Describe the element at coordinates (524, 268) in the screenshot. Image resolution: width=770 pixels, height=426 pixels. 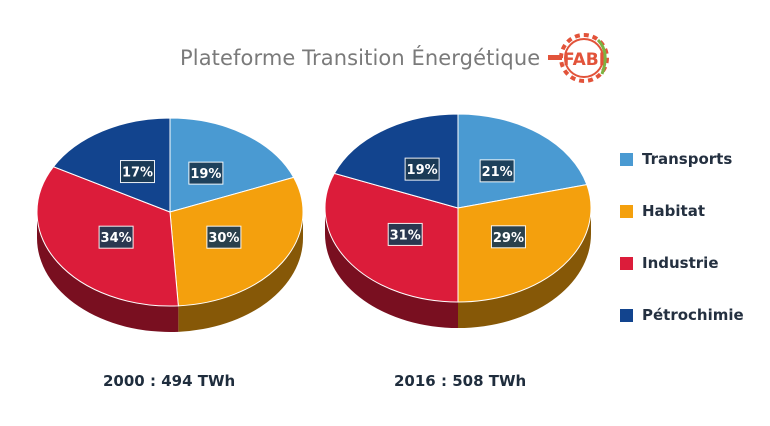
I see `pie-side-habitat` at that location.